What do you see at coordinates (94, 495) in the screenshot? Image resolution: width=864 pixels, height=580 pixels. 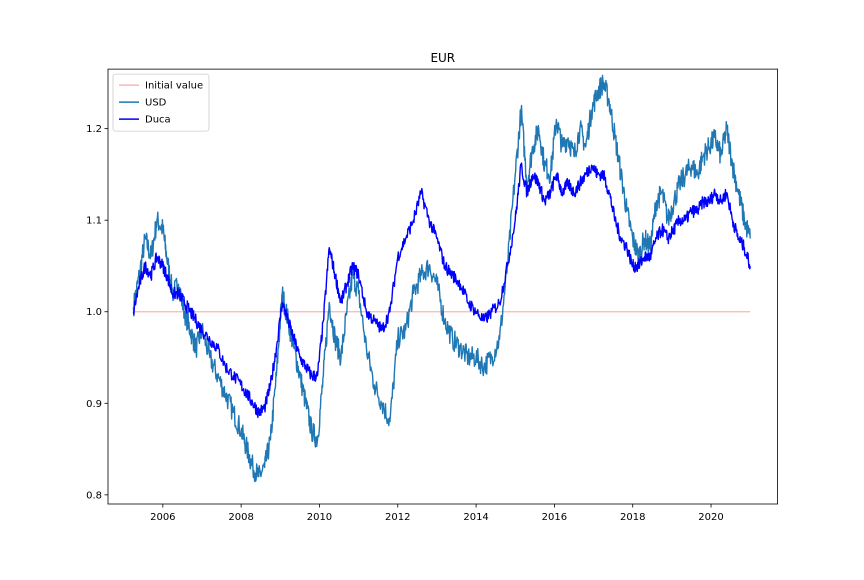 I see `y-tick-label: 0.8` at bounding box center [94, 495].